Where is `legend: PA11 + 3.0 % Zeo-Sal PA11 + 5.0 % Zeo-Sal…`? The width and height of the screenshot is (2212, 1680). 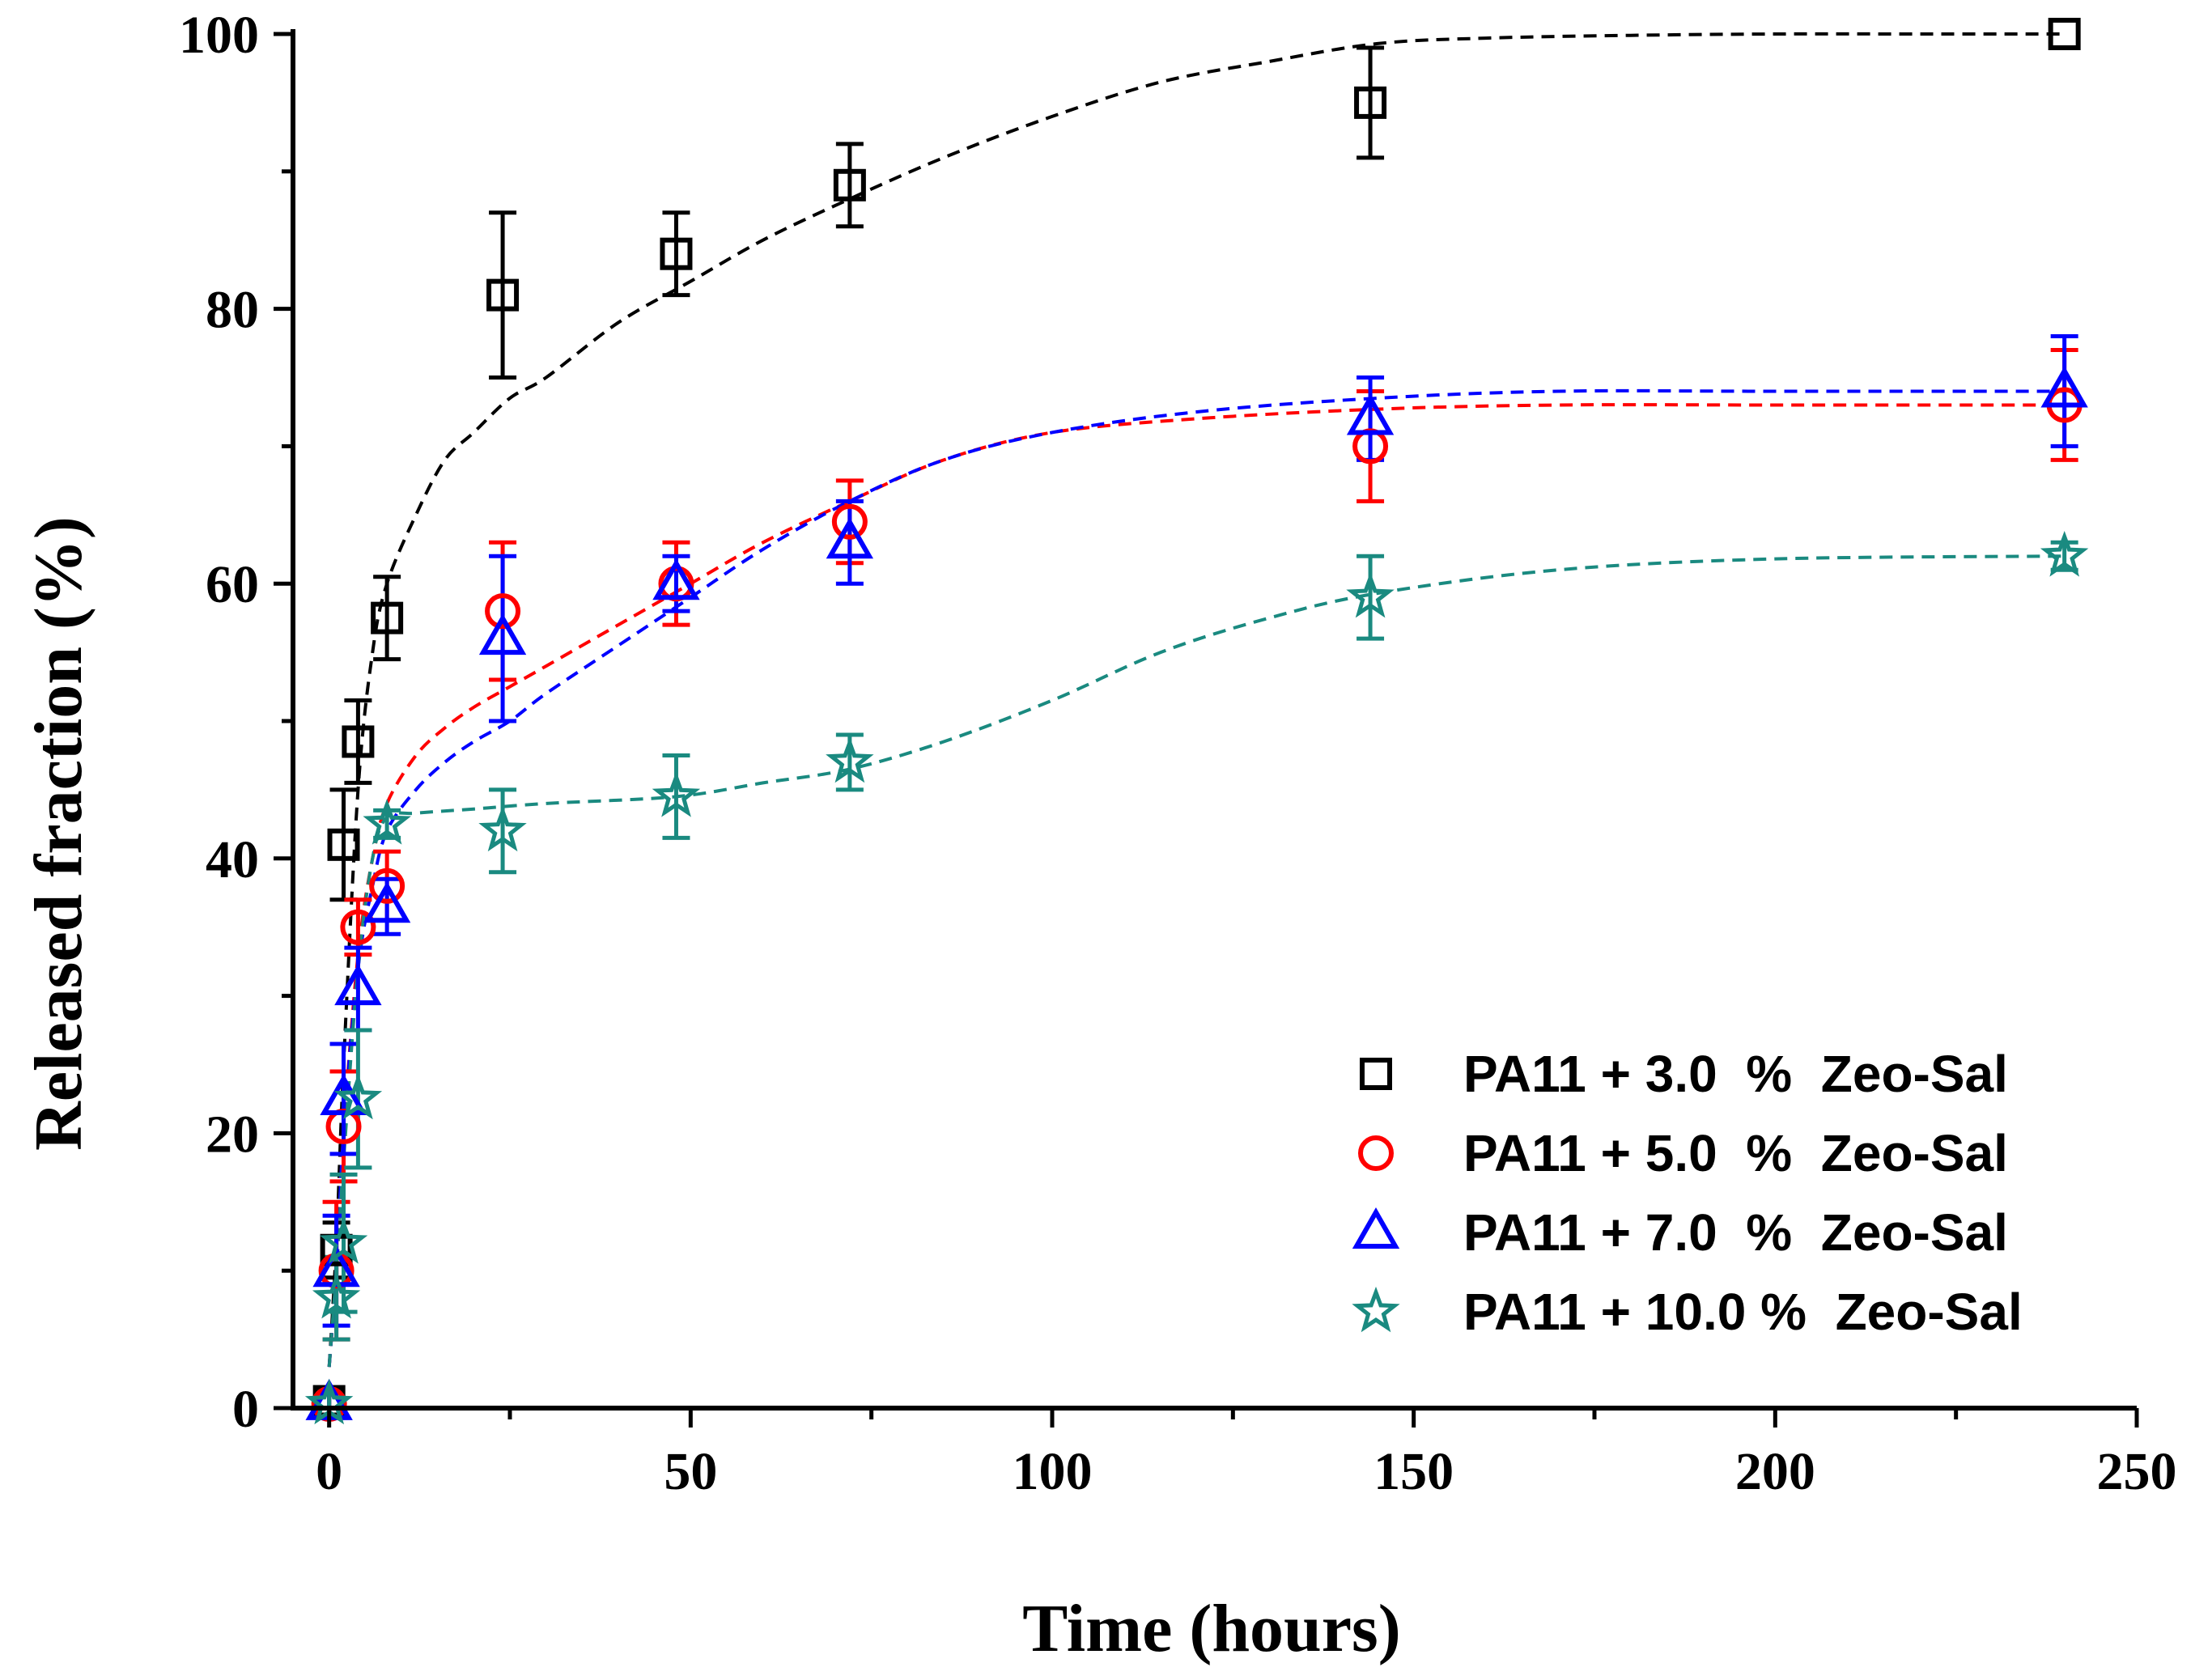 legend: PA11 + 3.0 % Zeo-Sal PA11 + 5.0 % Zeo-Sal… is located at coordinates (1687, 1193).